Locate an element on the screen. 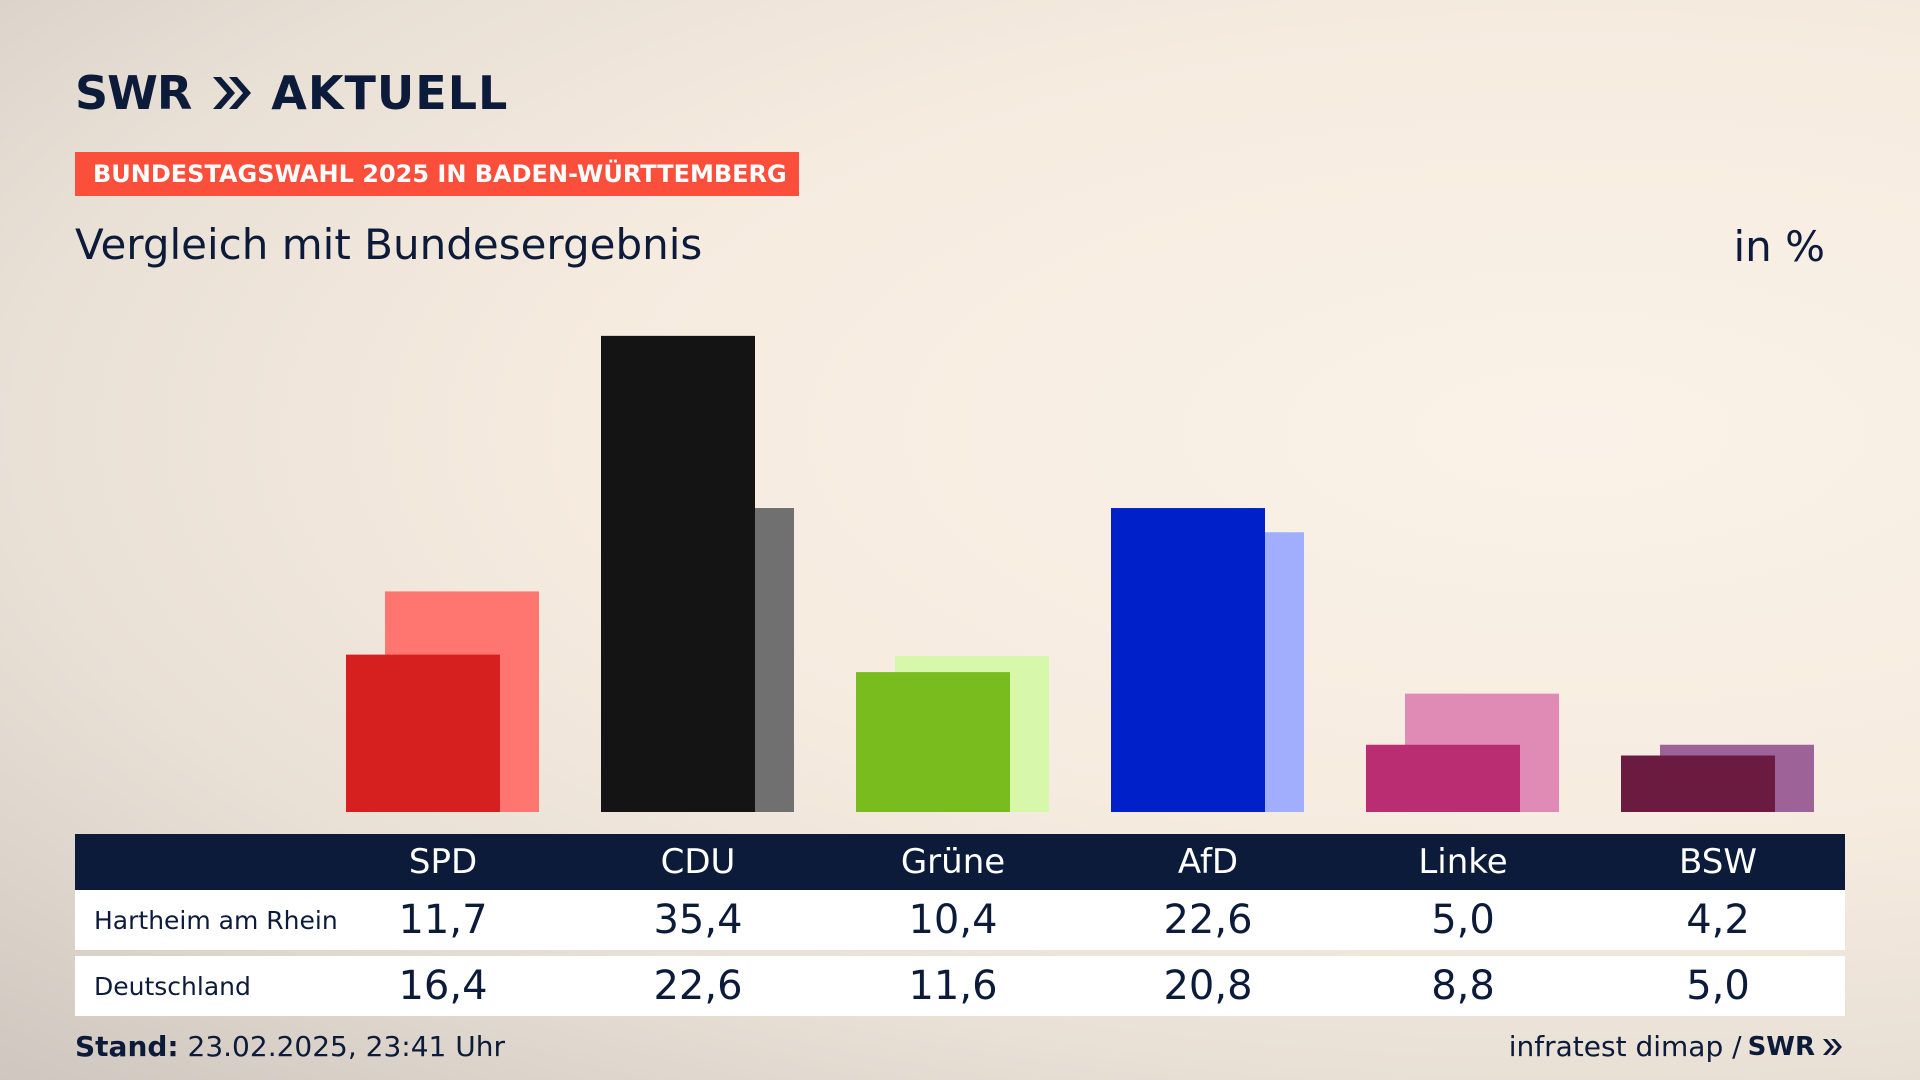  bar-hartheim-linke is located at coordinates (1443, 778).